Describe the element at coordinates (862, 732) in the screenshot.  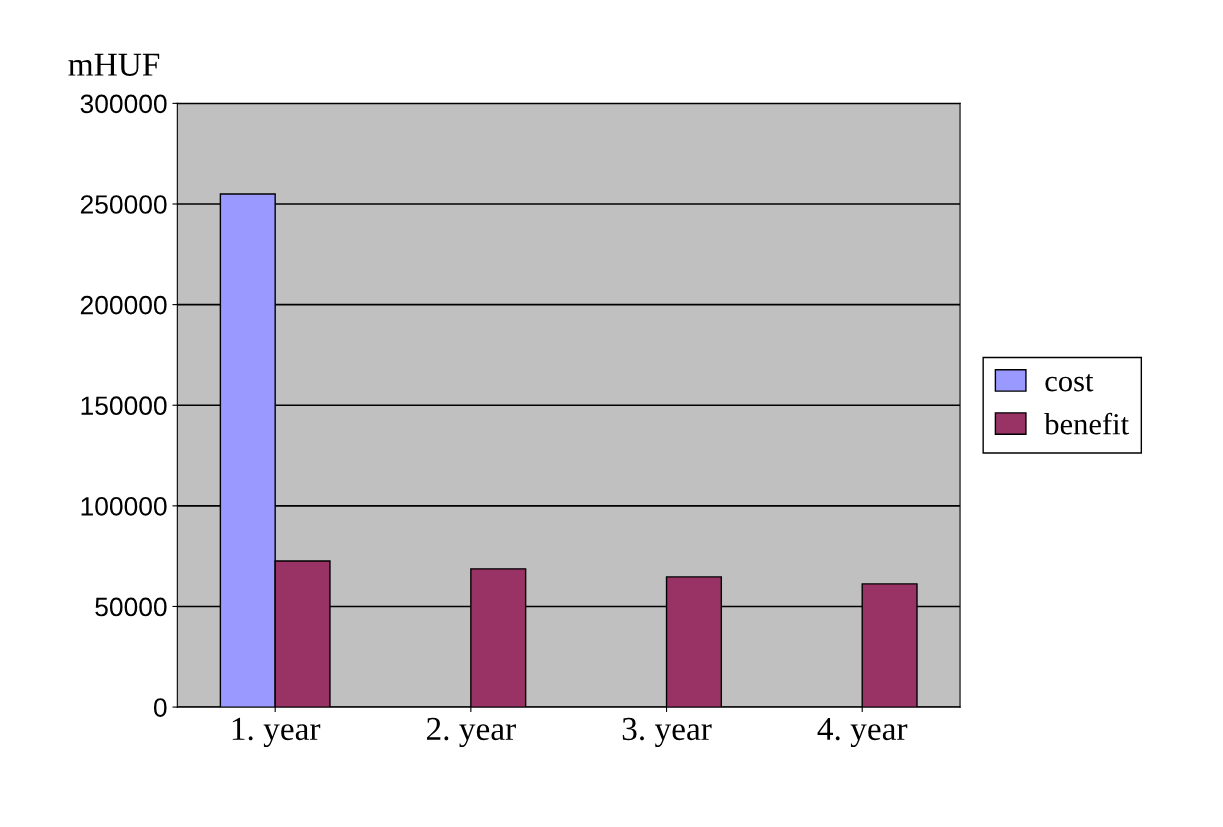
I see `x-tick-label: 4. year` at that location.